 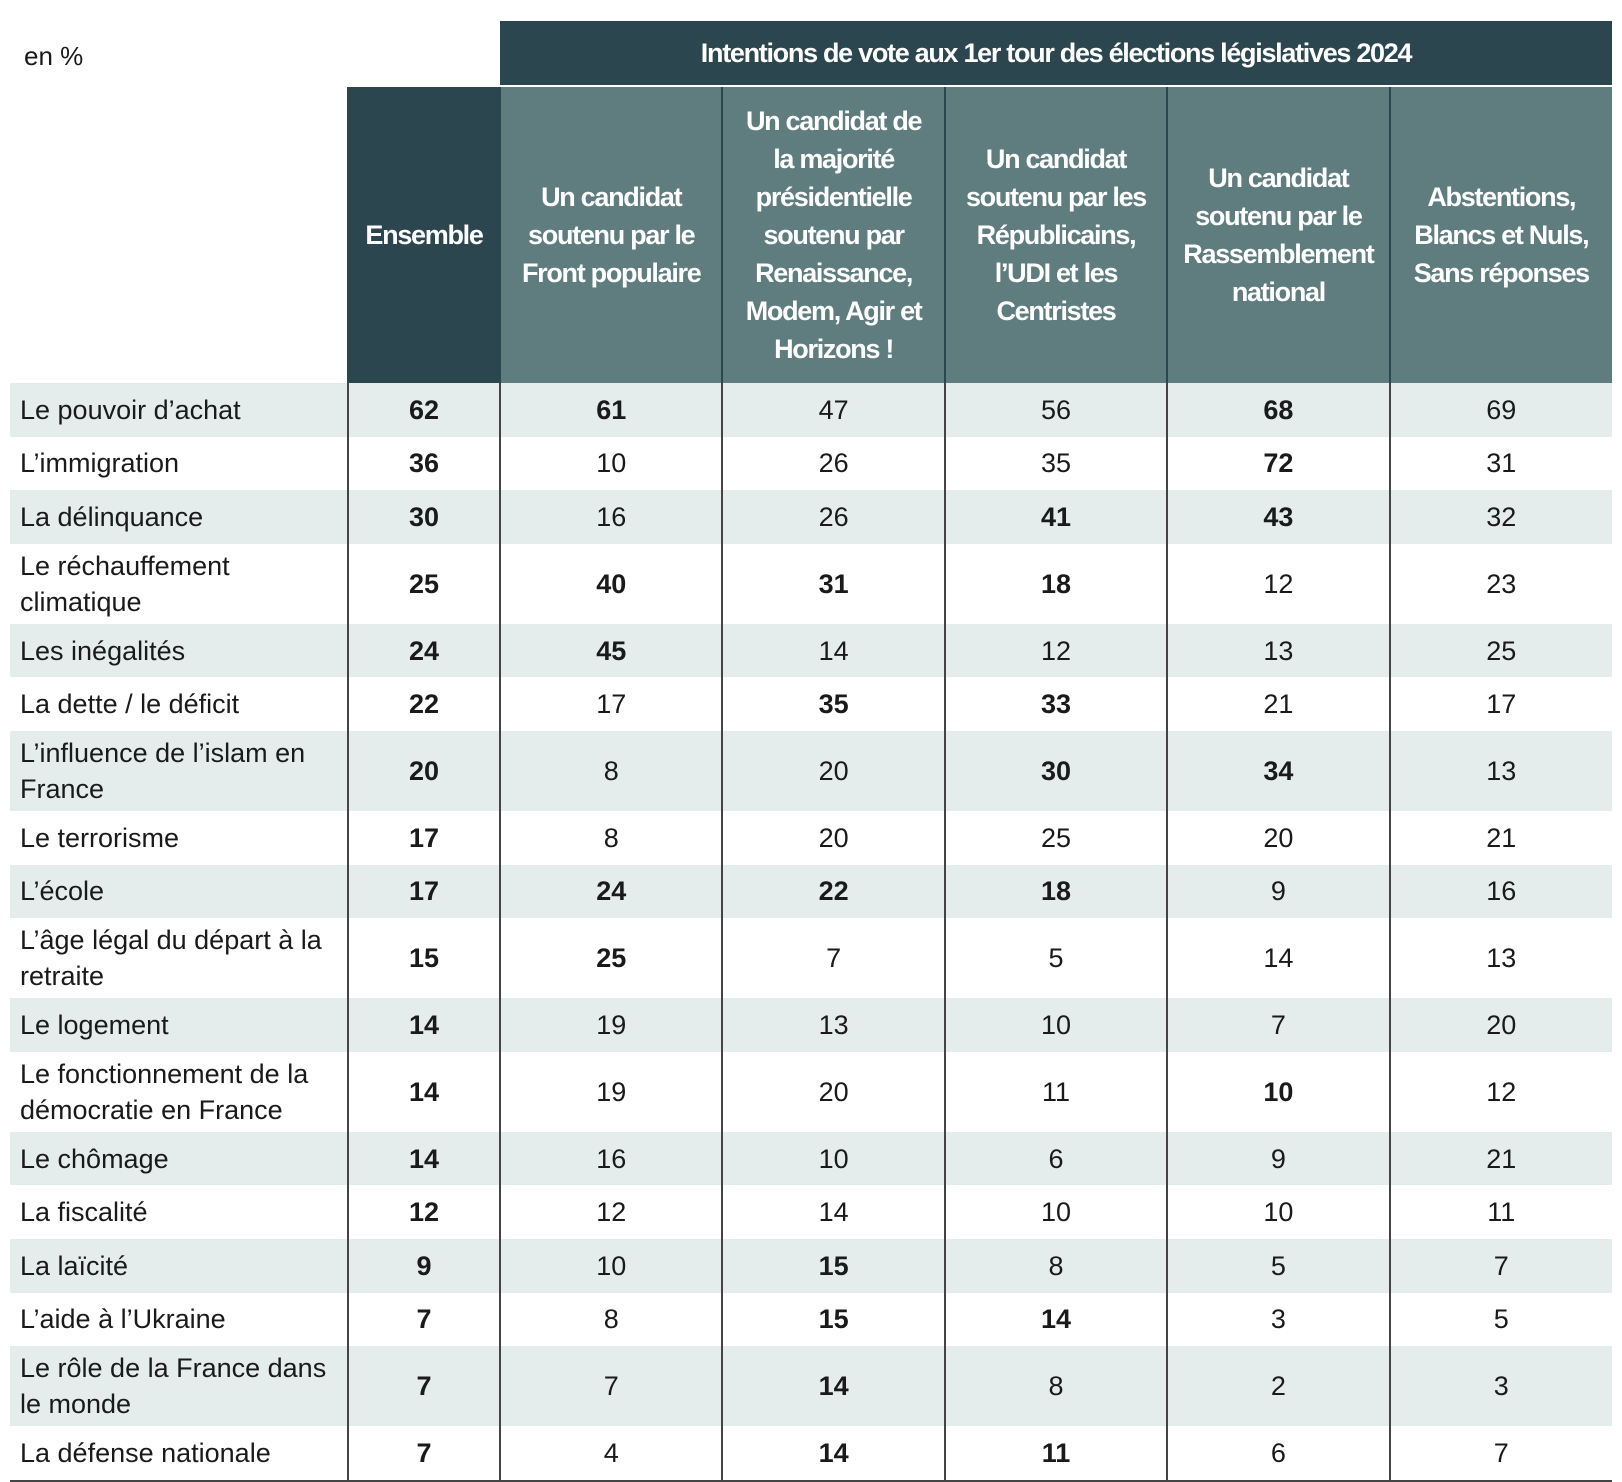 What do you see at coordinates (1500, 583) in the screenshot?
I see `cell-value: 23` at bounding box center [1500, 583].